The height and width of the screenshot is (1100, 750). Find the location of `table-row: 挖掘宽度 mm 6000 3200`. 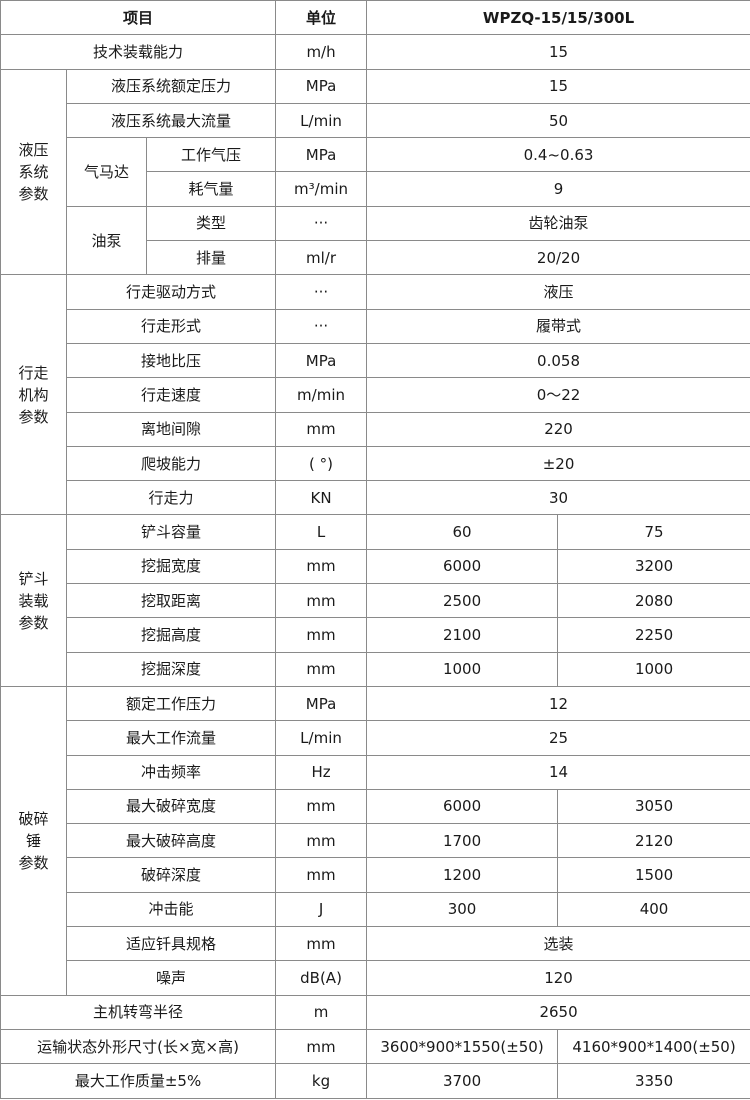

table-row: 挖掘宽度 mm 6000 3200 is located at coordinates (375, 566).